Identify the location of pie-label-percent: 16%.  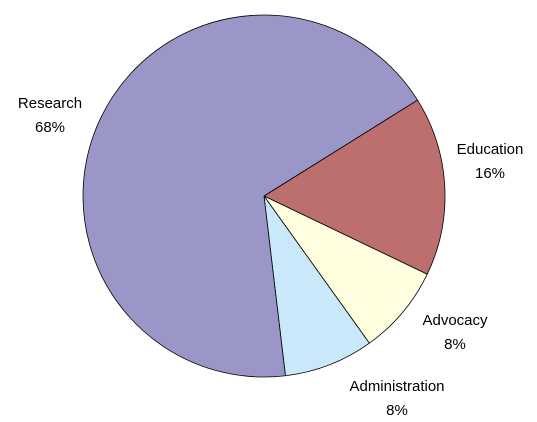
(490, 173).